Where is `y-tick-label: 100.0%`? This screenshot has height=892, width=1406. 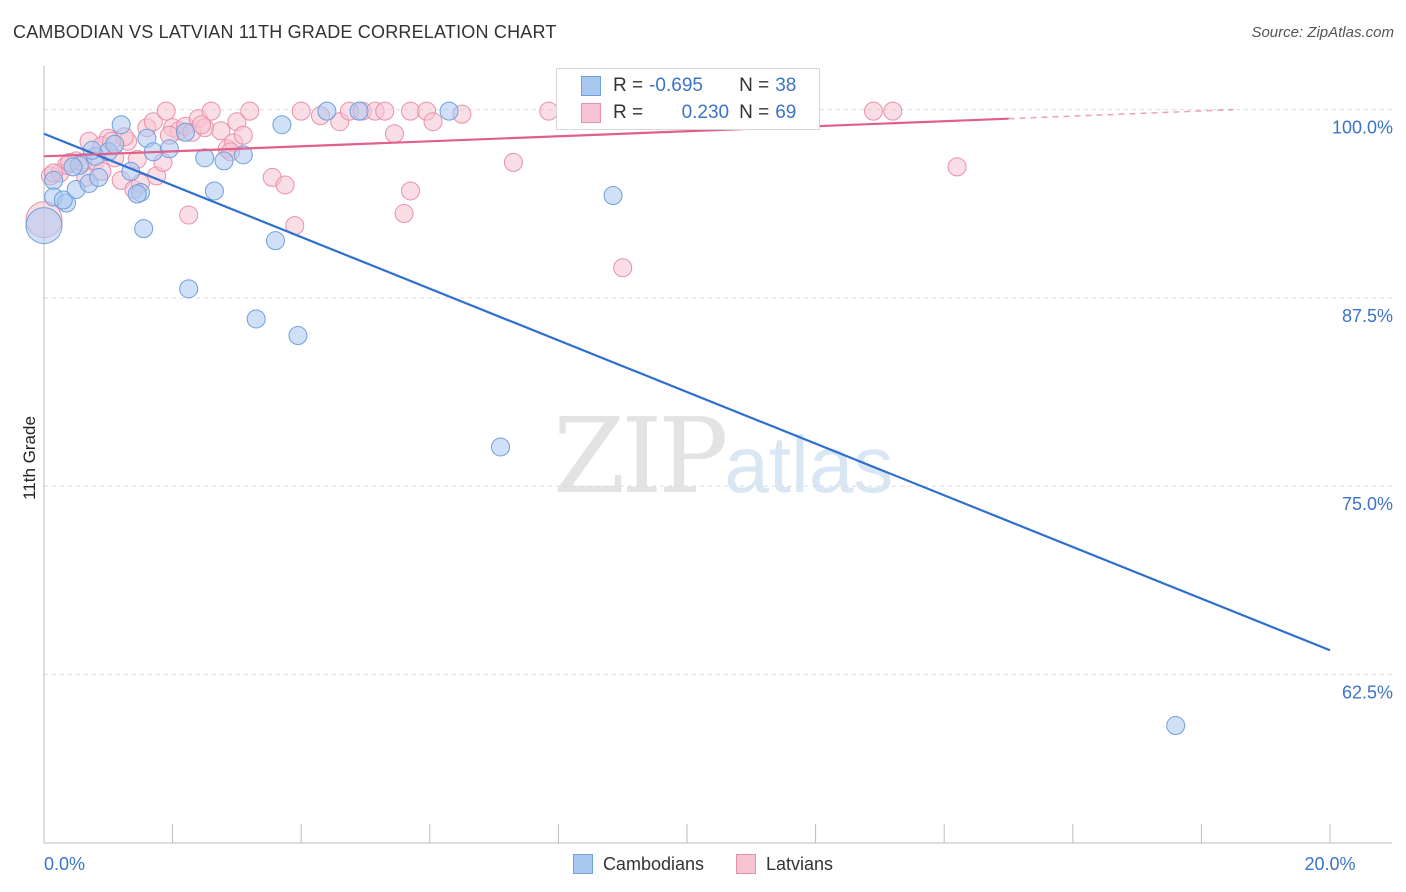 y-tick-label: 100.0% is located at coordinates (1362, 128).